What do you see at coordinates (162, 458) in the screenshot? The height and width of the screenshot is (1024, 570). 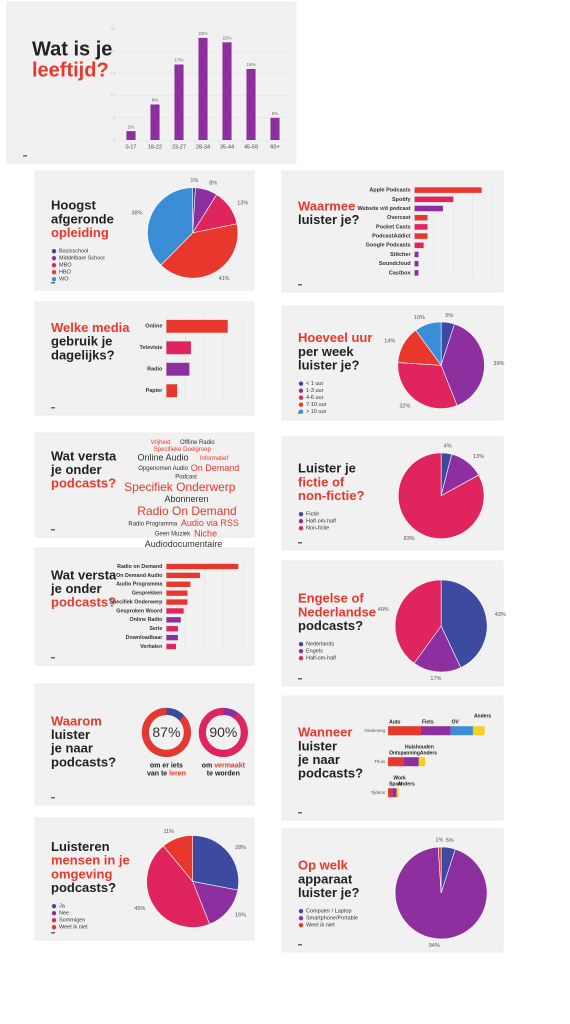 I see `cloud-word: Online Audio` at bounding box center [162, 458].